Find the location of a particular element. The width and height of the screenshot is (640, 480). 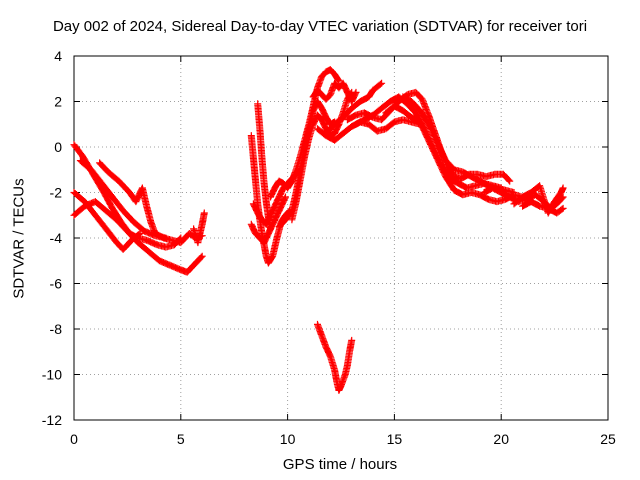

y-tick-label: -8 is located at coordinates (56, 329).